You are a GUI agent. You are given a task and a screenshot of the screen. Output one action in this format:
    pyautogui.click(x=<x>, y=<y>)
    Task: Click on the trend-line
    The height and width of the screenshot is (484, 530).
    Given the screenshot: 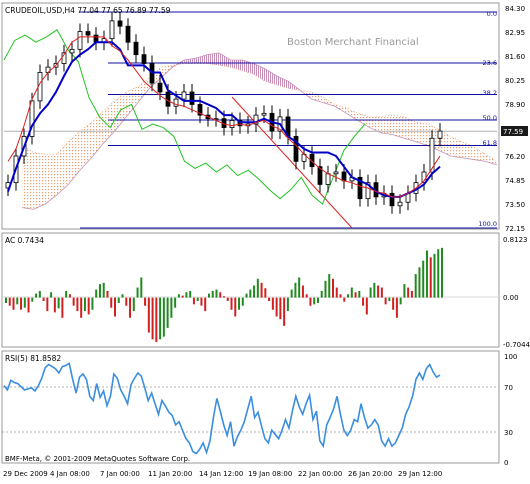 What is the action you would take?
    pyautogui.click(x=292, y=162)
    